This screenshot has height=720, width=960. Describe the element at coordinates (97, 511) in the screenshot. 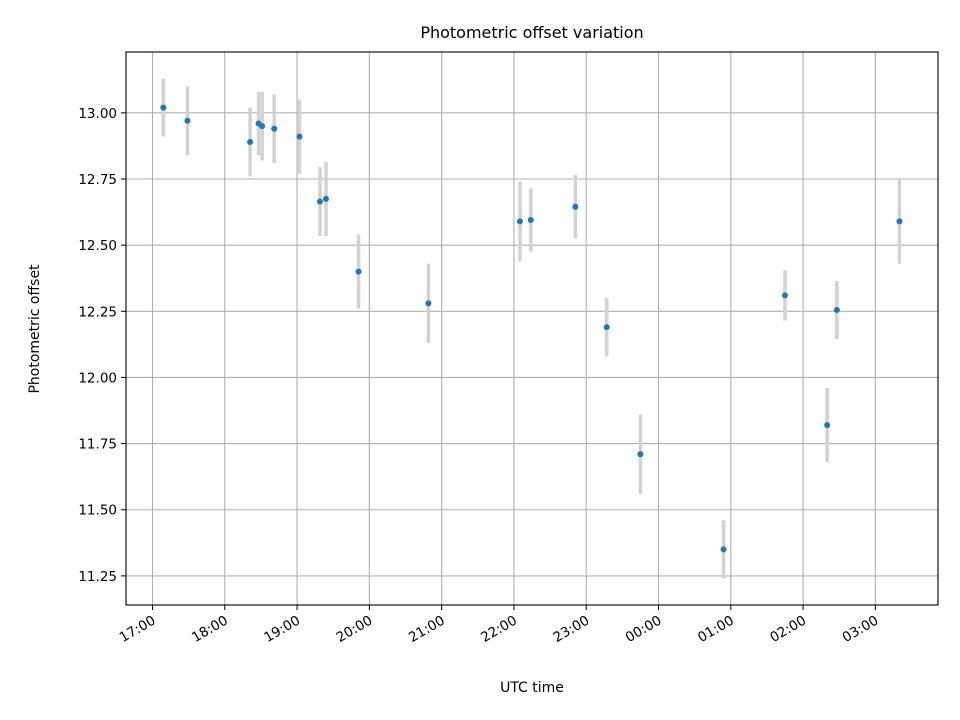

I see `y-tick-label: 11.50` at that location.